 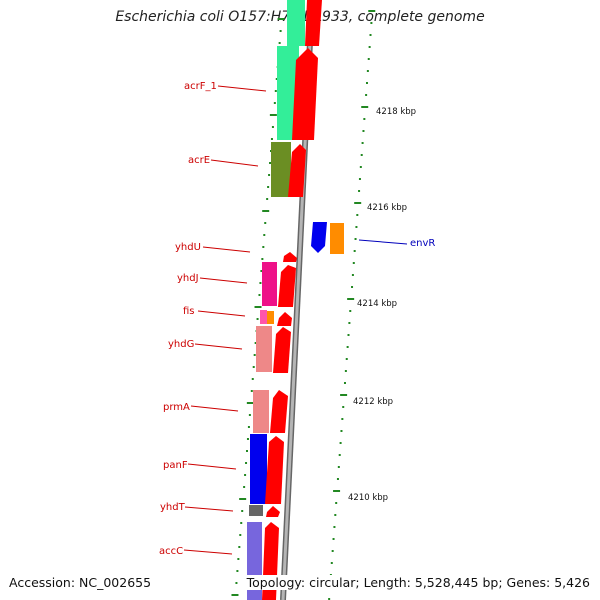 What do you see at coordinates (173, 507) in the screenshot?
I see `gene-label-yhdT: yhdT` at bounding box center [173, 507].